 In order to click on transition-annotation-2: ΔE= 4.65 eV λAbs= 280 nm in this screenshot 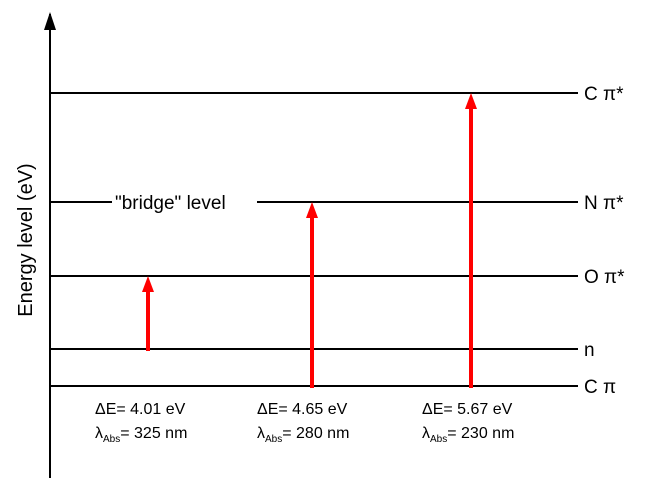, I will do `click(303, 423)`.